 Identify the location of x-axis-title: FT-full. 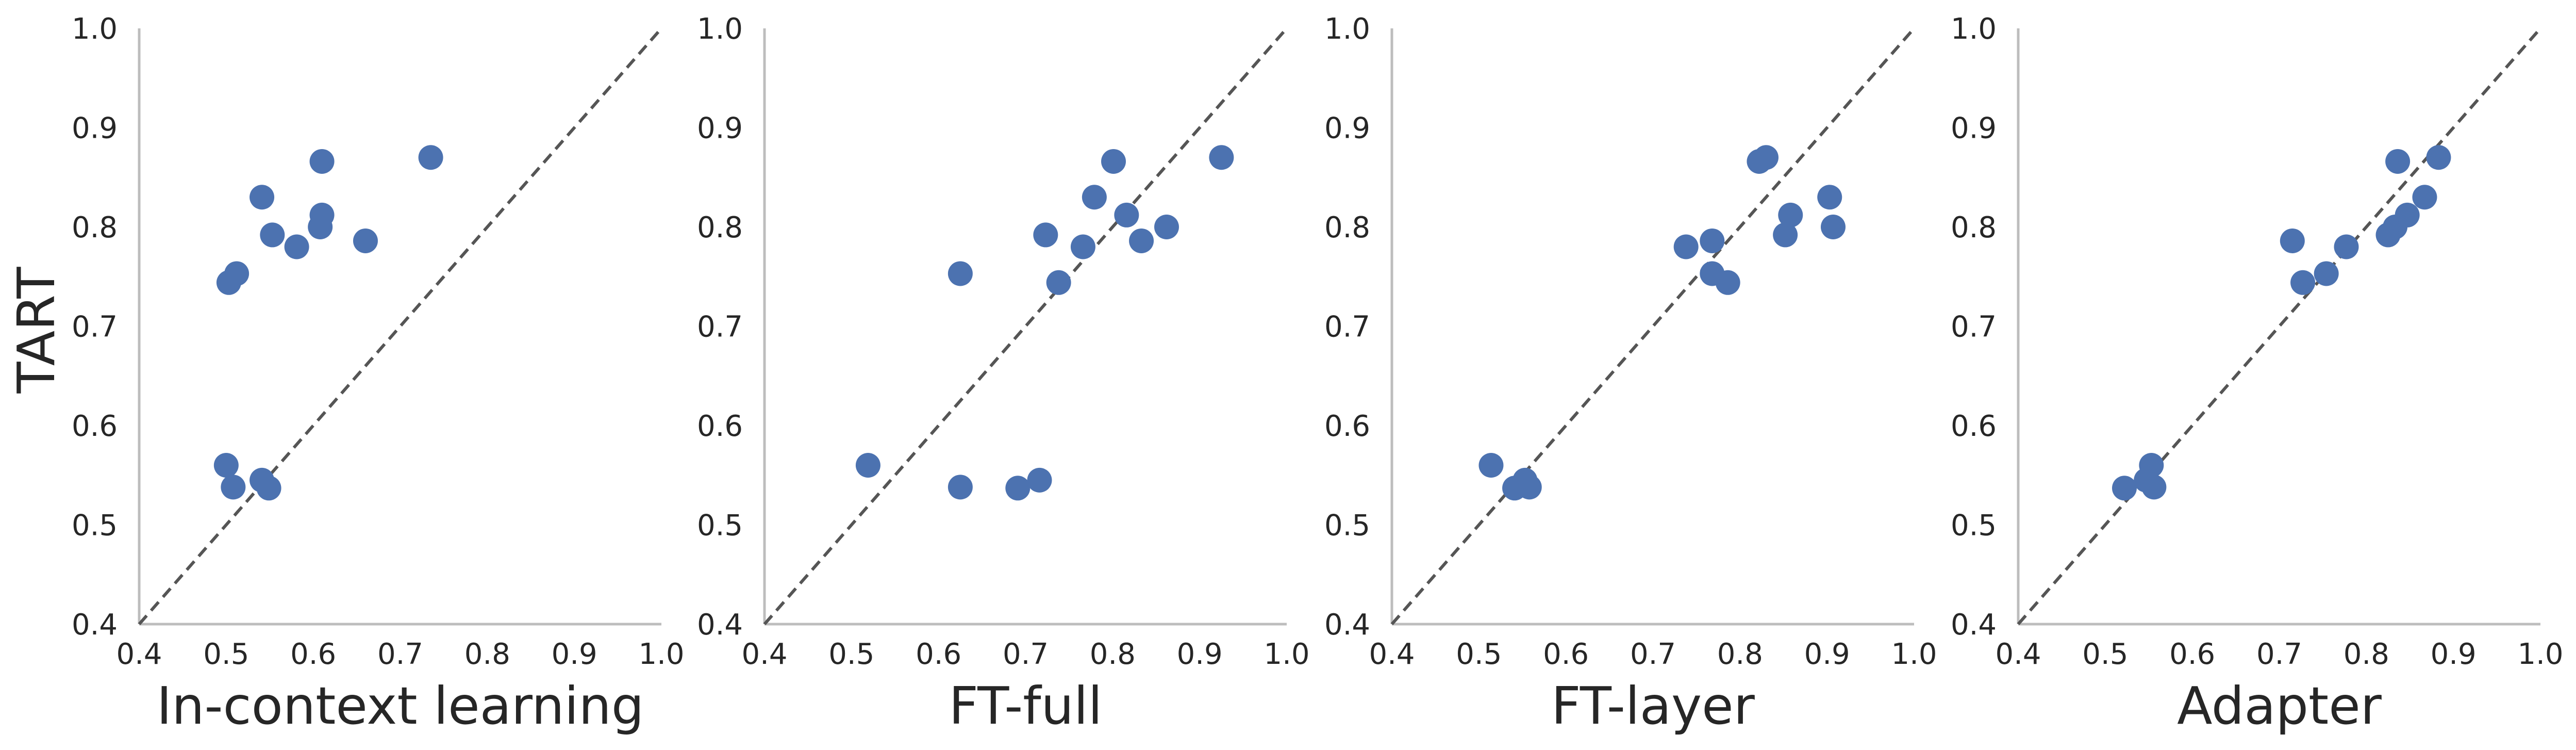
(1026, 706).